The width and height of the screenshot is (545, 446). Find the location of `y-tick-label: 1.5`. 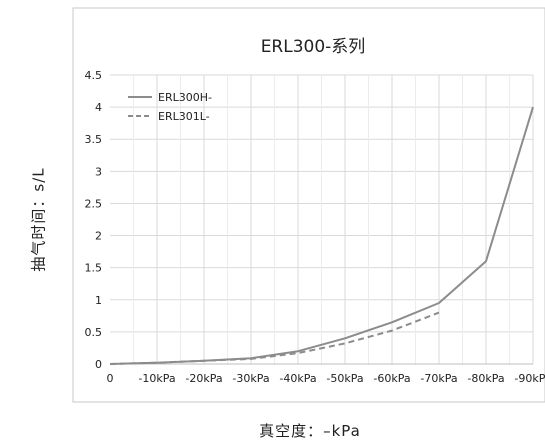

y-tick-label: 1.5 is located at coordinates (94, 268).